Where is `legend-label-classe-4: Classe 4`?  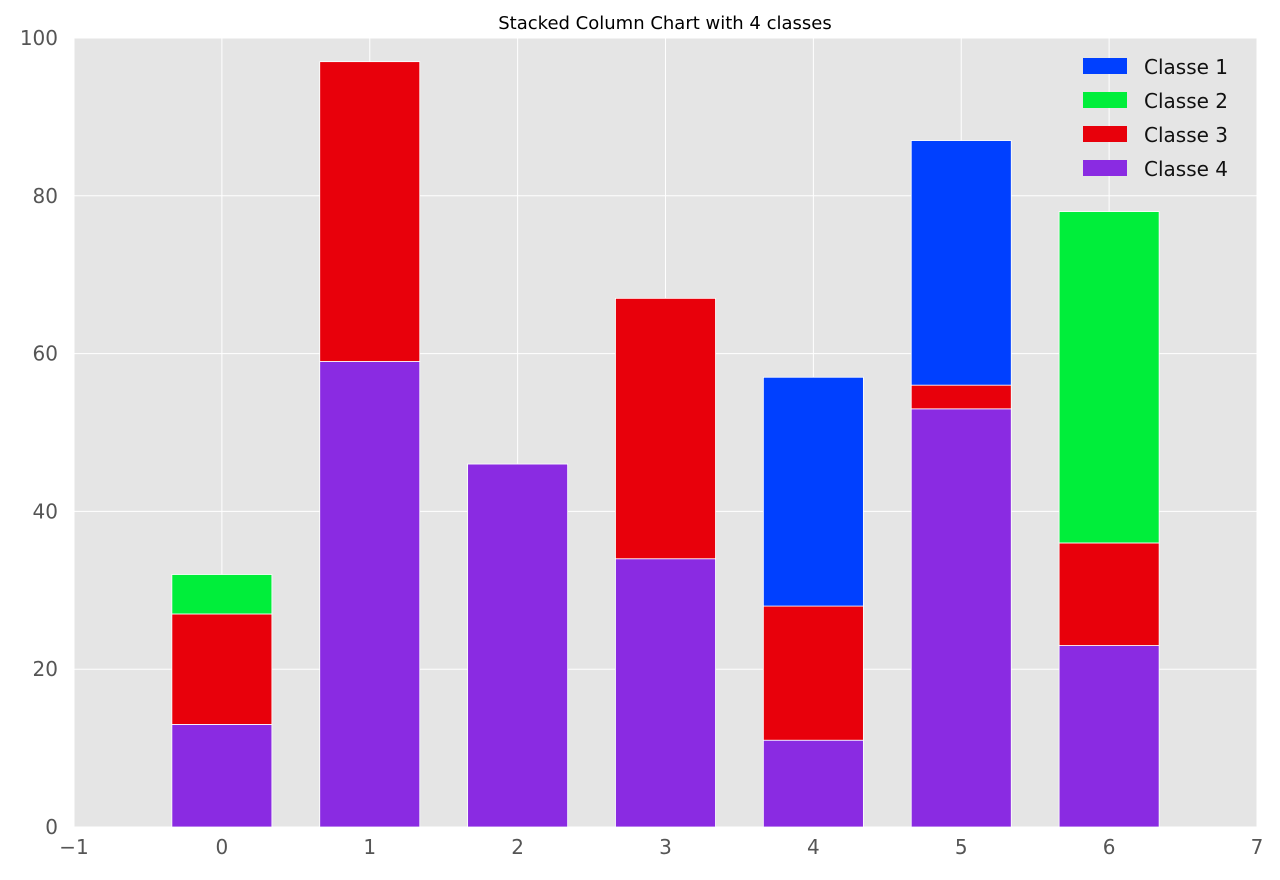 legend-label-classe-4: Classe 4 is located at coordinates (1186, 169).